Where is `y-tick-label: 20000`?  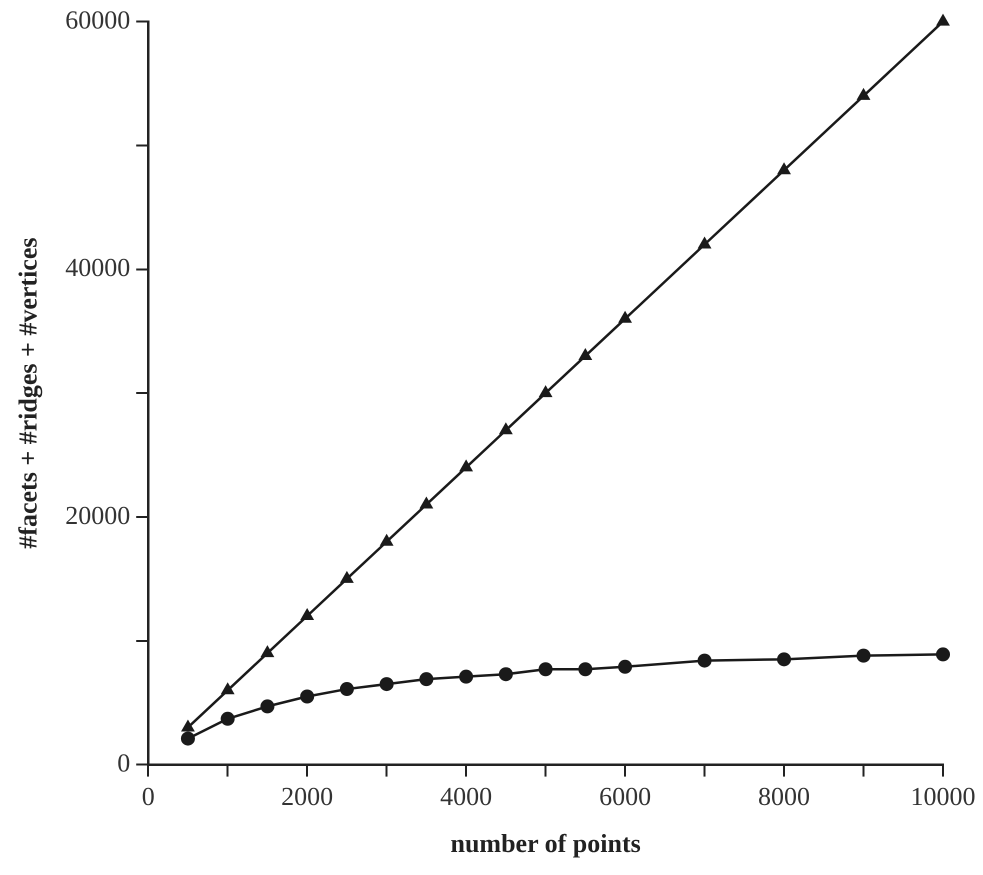
y-tick-label: 20000 is located at coordinates (97, 515).